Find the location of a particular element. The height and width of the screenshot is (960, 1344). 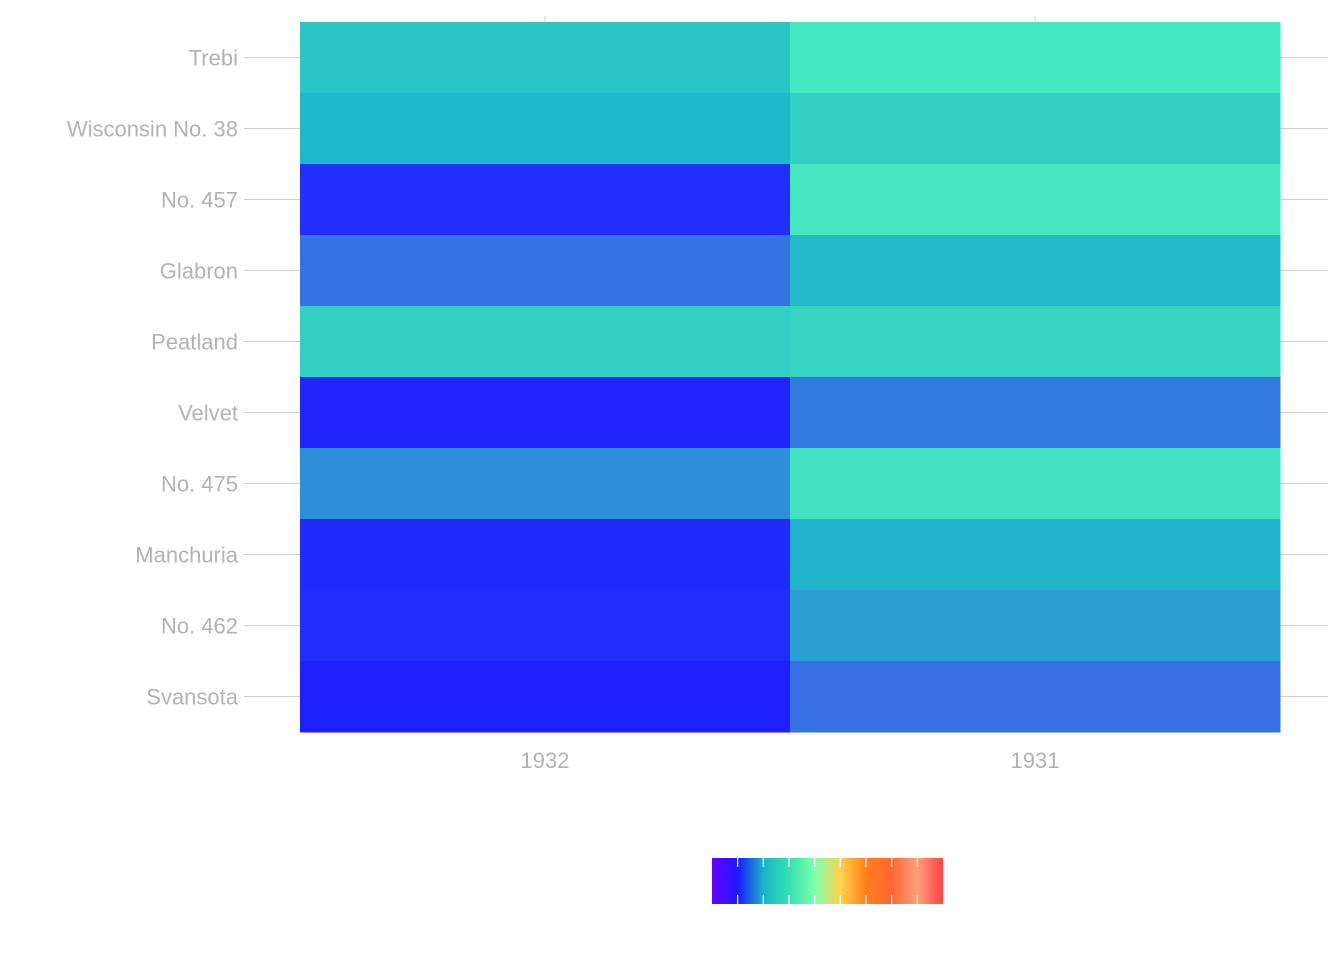

y-tick-label: Peatland is located at coordinates (194, 342).